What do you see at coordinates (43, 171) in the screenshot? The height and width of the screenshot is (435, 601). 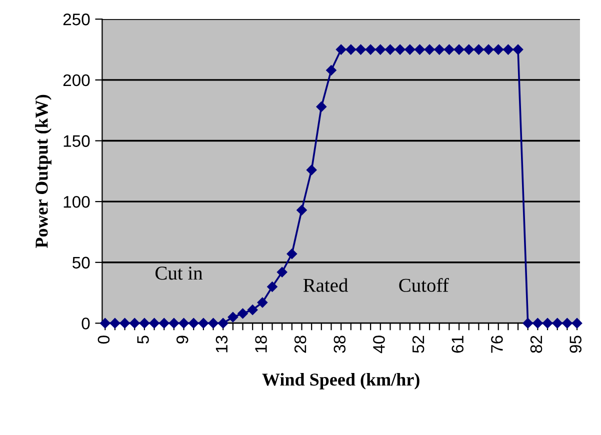 I see `y-axis-title: Power Output (kW)` at bounding box center [43, 171].